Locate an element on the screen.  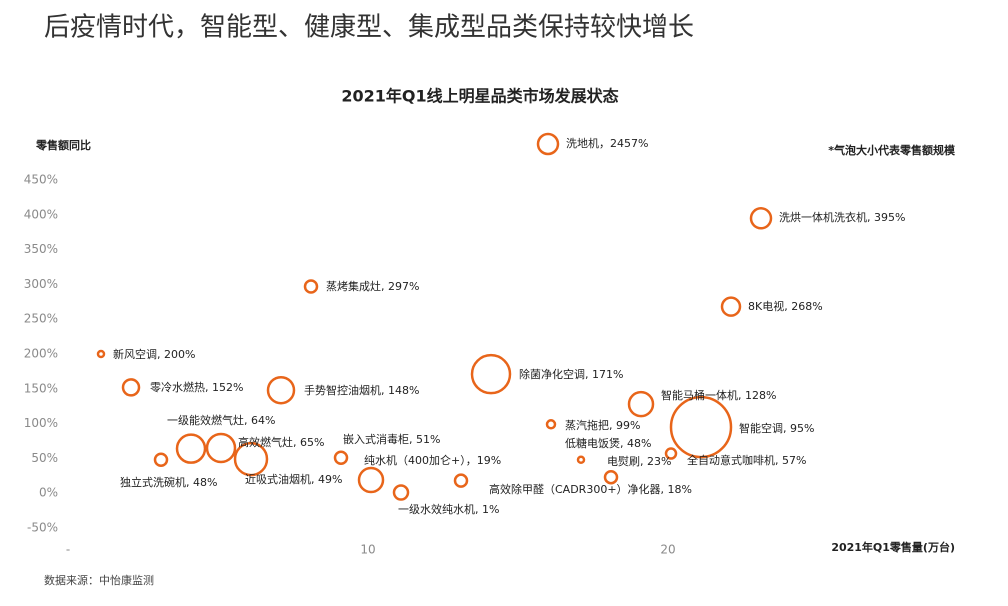
y-tick-label: 300% is located at coordinates (41, 284).